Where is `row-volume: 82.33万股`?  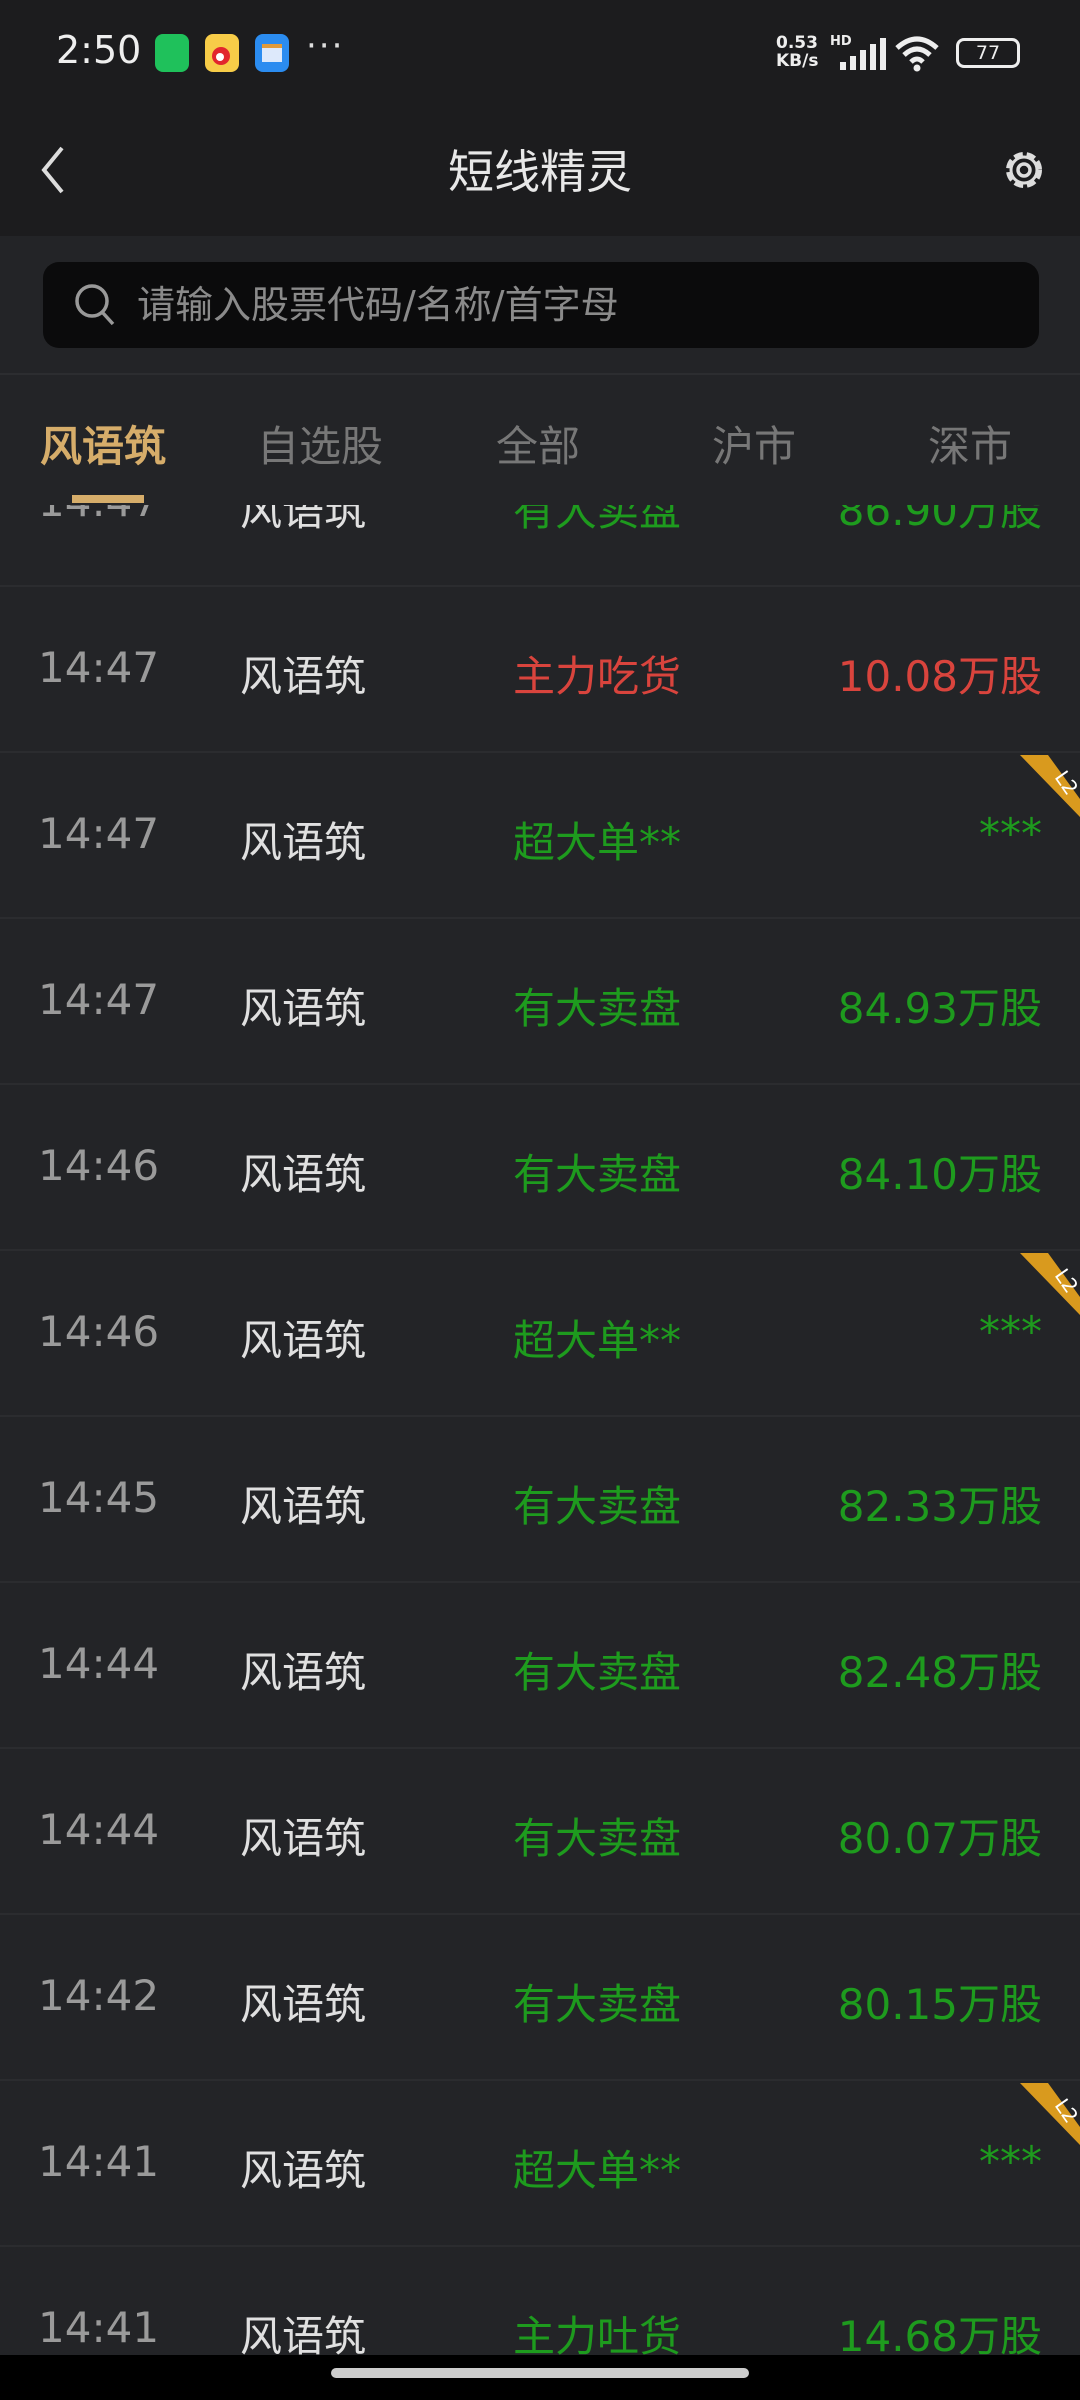 row-volume: 82.33万股 is located at coordinates (939, 1506).